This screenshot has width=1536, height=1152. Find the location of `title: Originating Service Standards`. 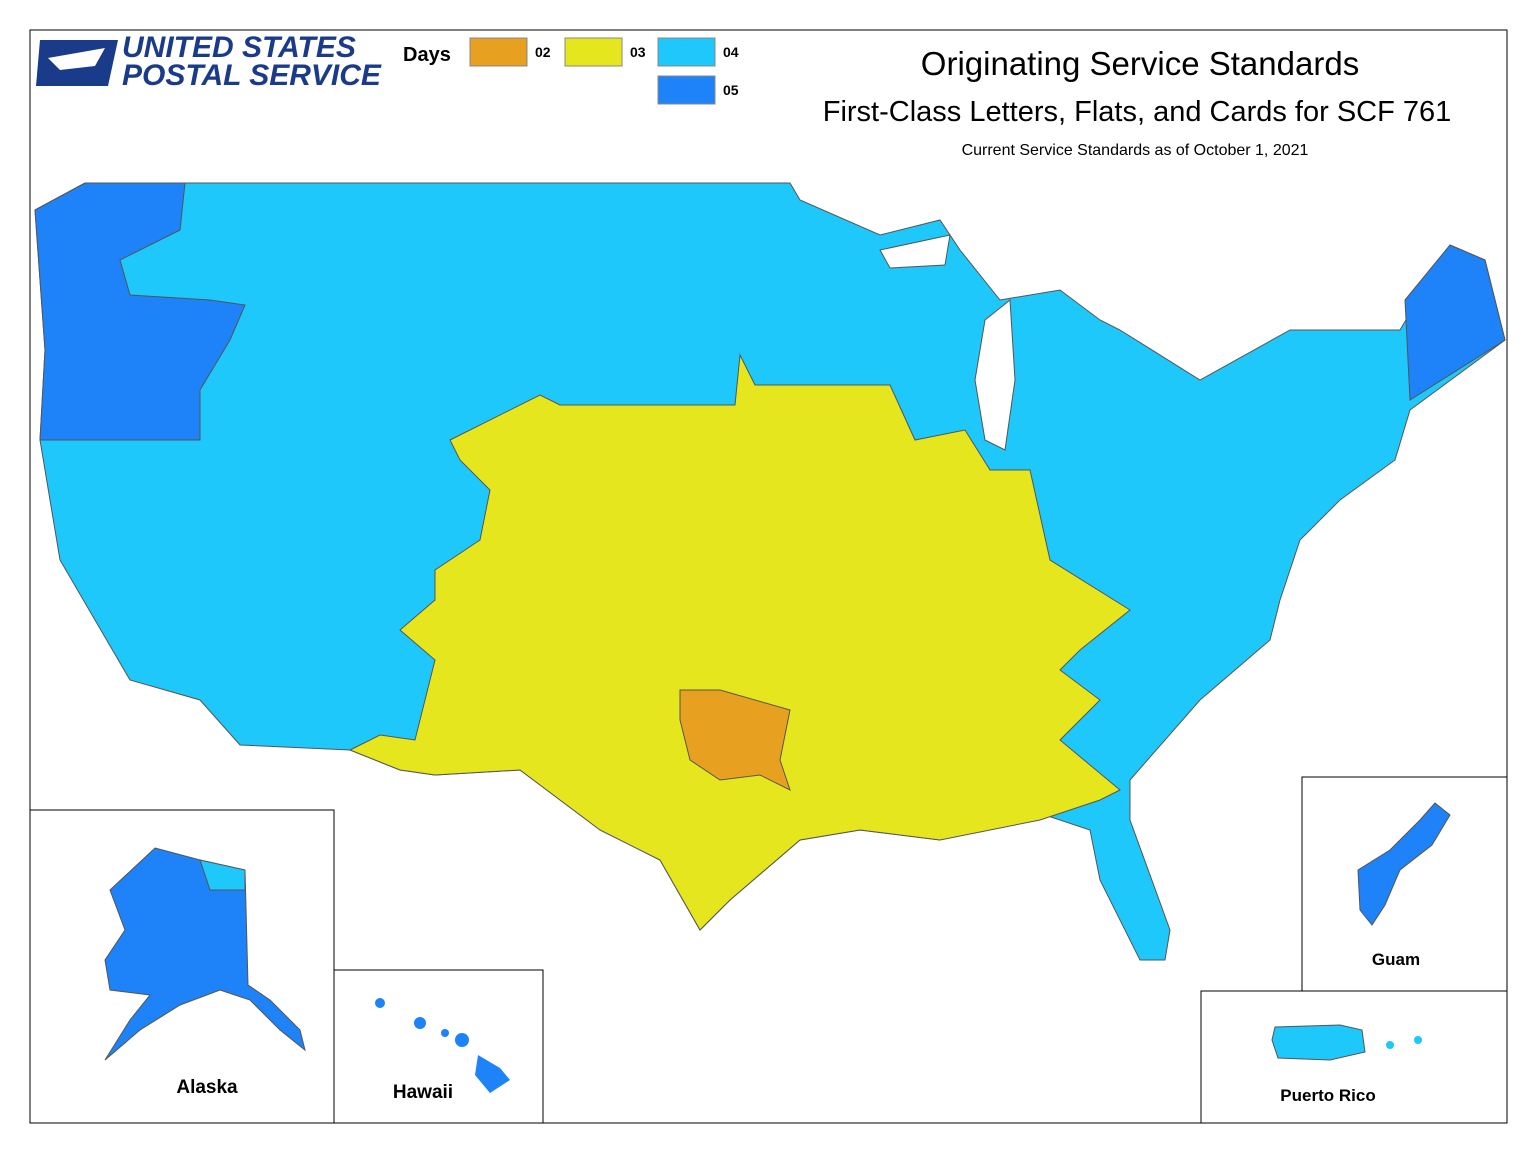

title: Originating Service Standards is located at coordinates (1140, 63).